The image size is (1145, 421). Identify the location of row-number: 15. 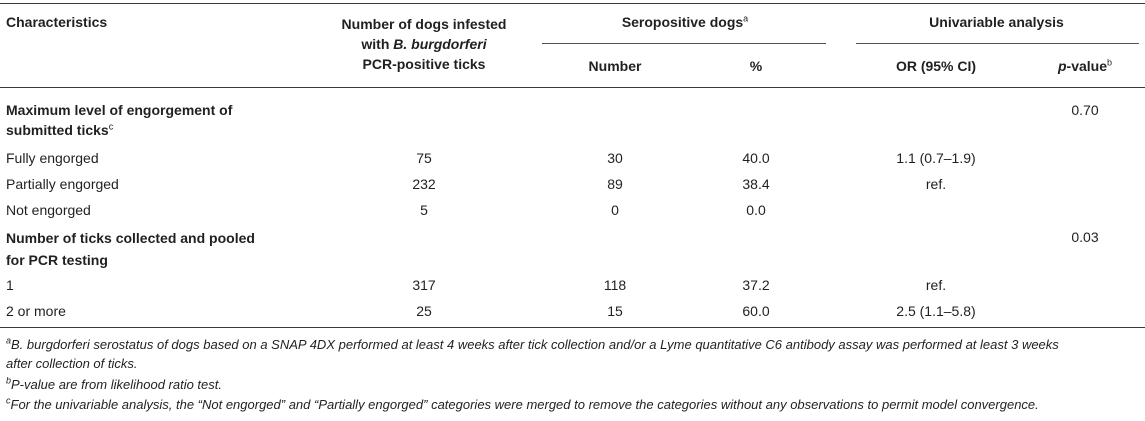
(615, 311).